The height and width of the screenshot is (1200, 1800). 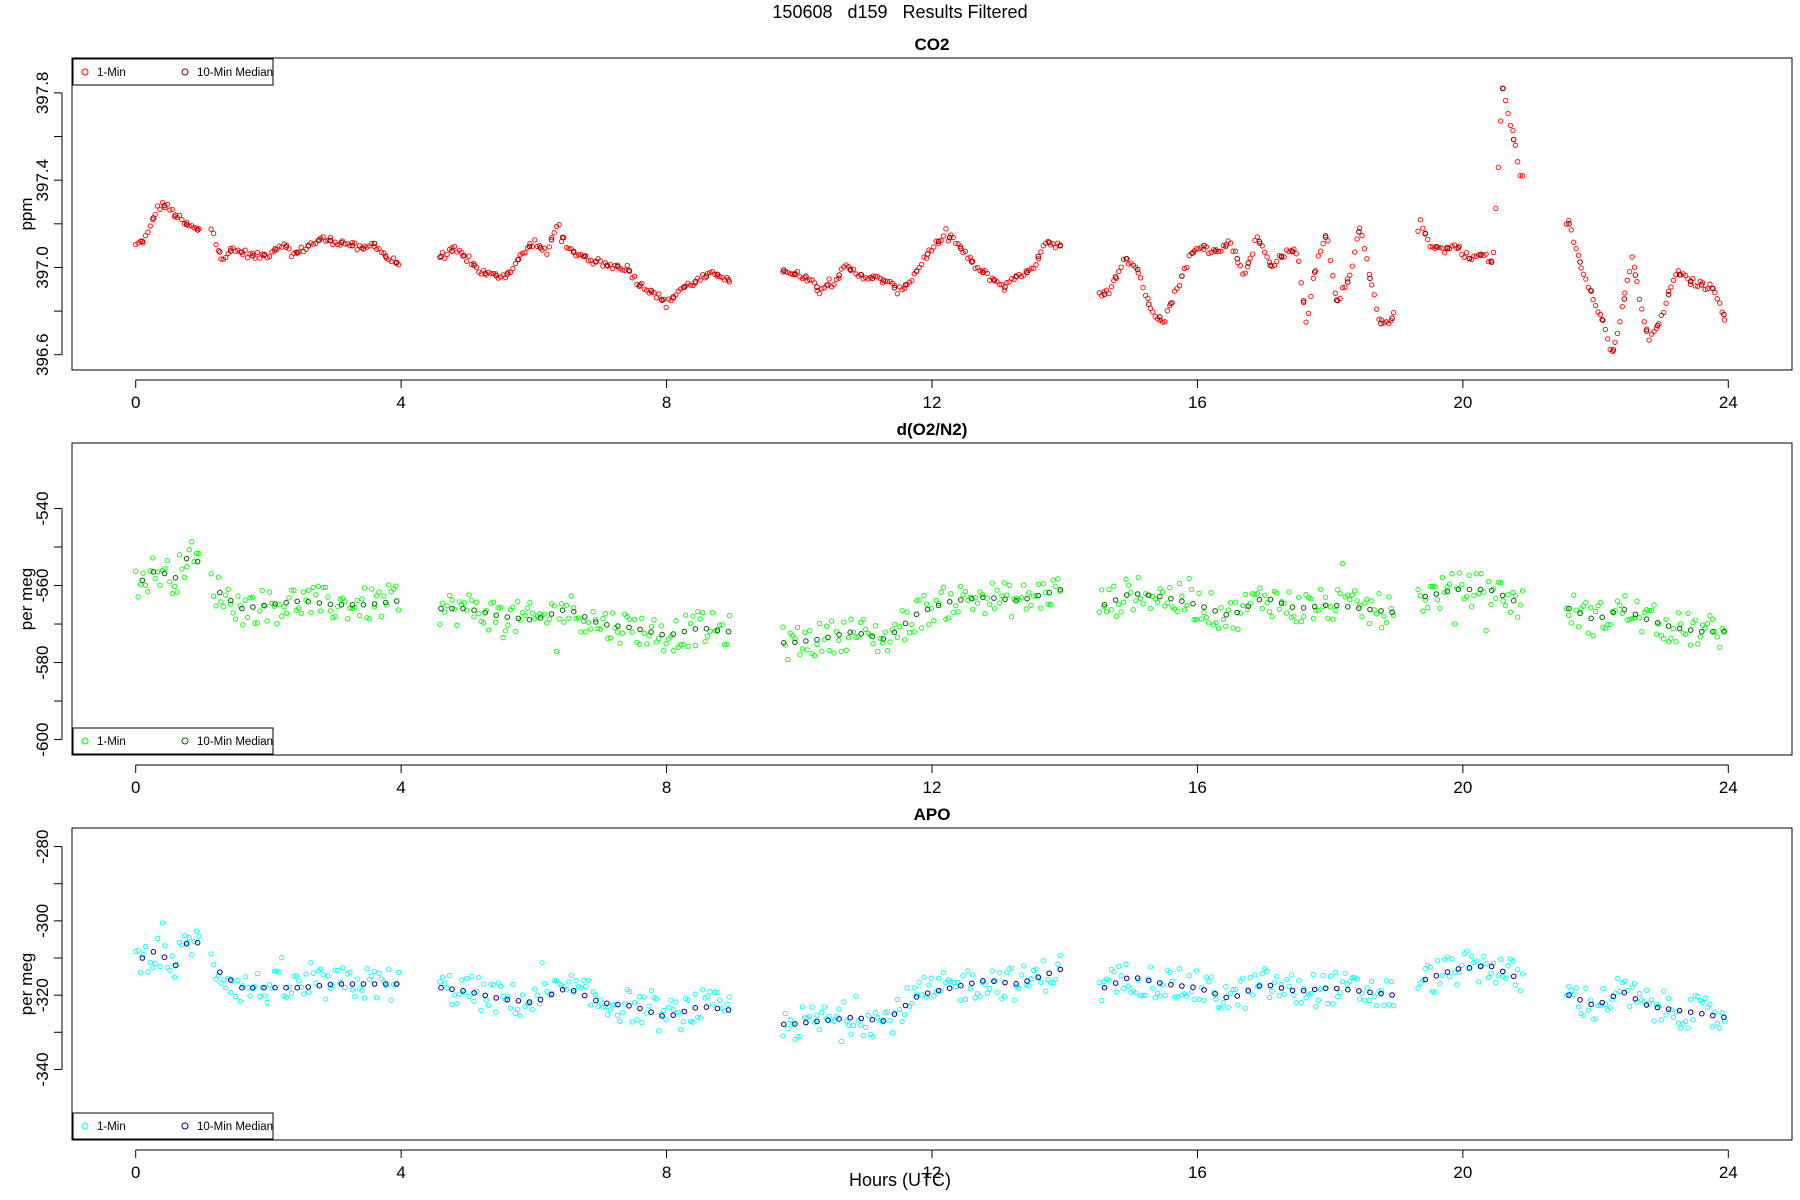 What do you see at coordinates (85, 72) in the screenshot?
I see `legend-marker-1min` at bounding box center [85, 72].